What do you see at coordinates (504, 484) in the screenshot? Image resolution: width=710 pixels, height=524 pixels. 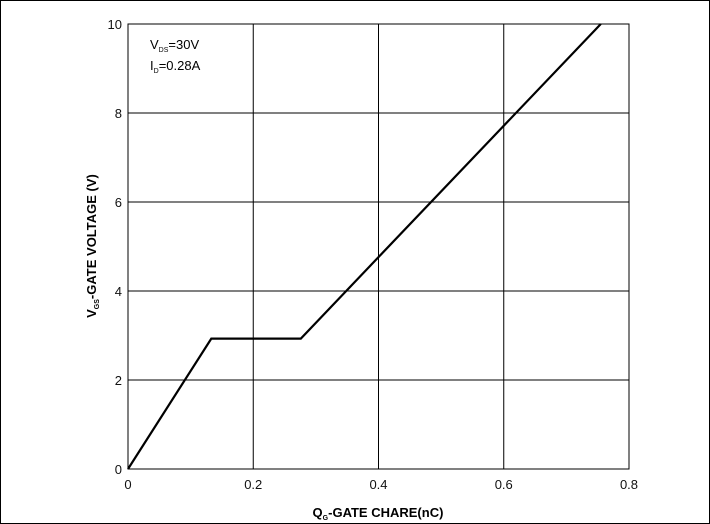 I see `x-tick-label: 0.6` at bounding box center [504, 484].